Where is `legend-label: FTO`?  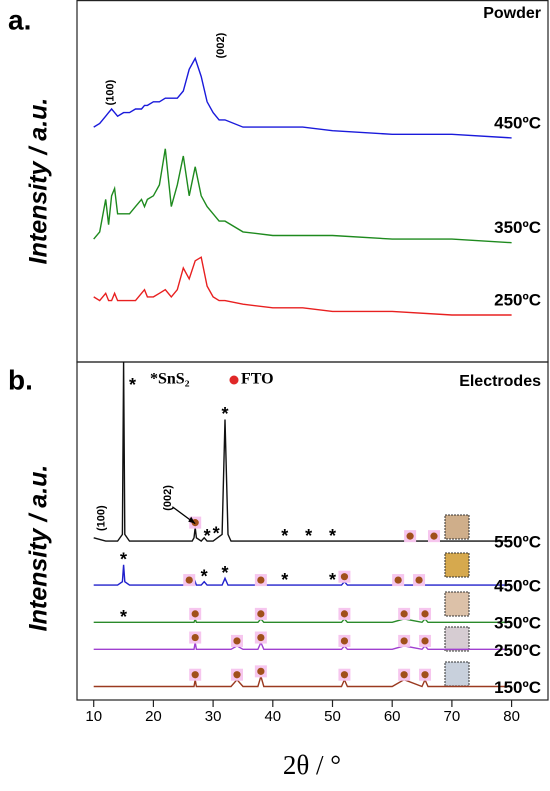
legend-label: FTO is located at coordinates (257, 379).